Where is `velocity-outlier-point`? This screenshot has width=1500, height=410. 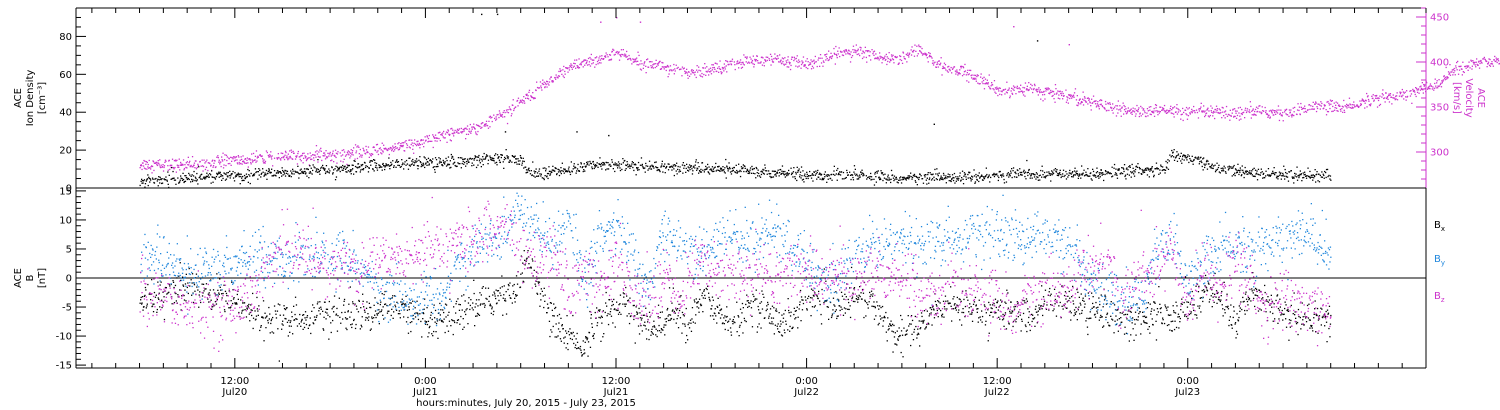 velocity-outlier-point is located at coordinates (640, 22).